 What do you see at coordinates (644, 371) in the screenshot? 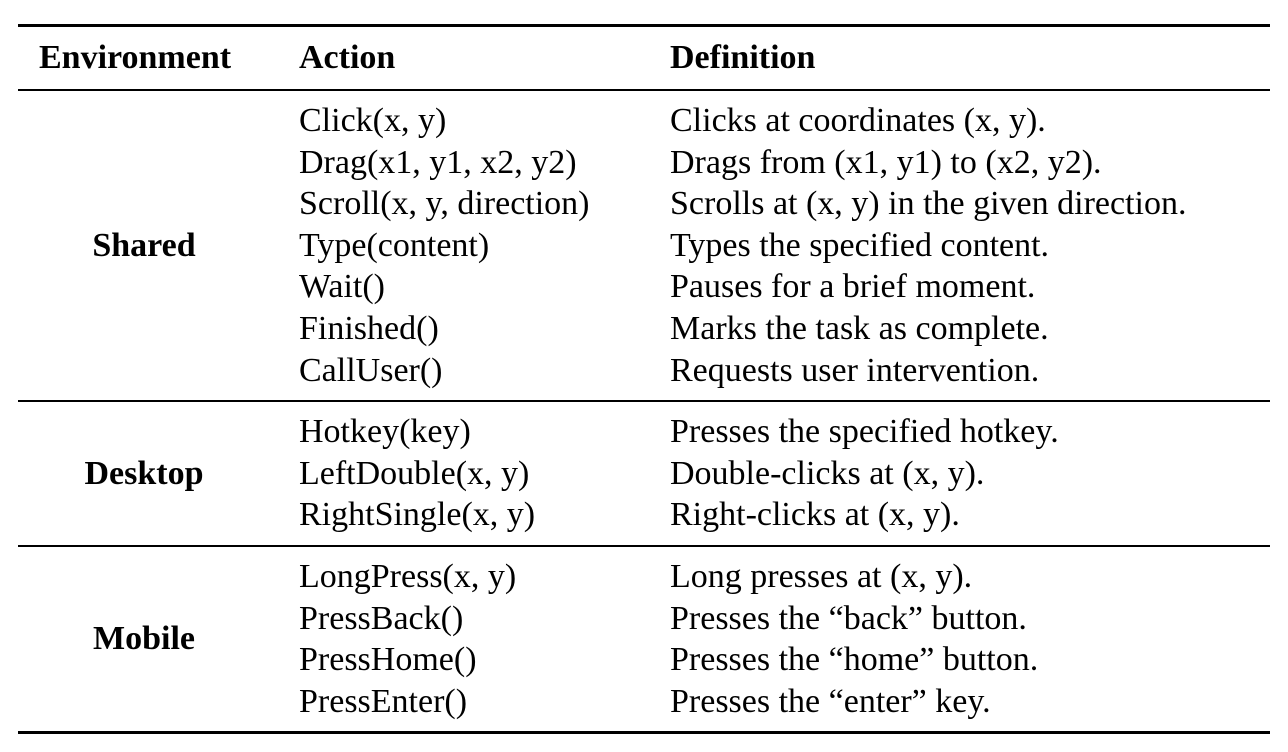
I see `table-row: CallUser() Requests user intervention.` at bounding box center [644, 371].